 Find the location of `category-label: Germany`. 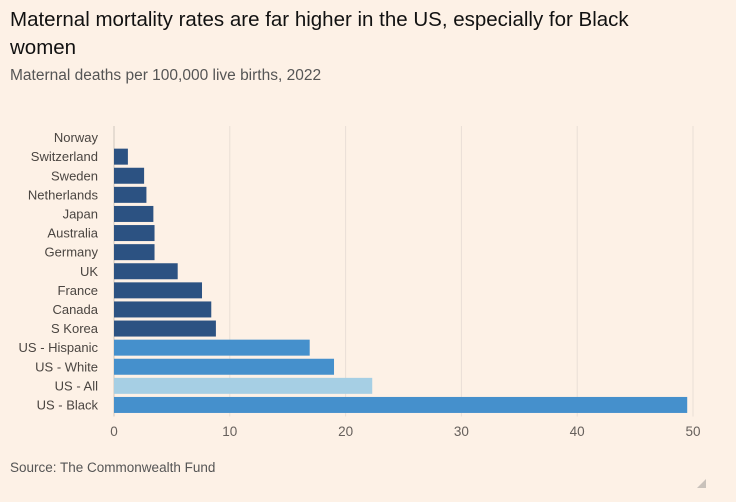

category-label: Germany is located at coordinates (72, 252).